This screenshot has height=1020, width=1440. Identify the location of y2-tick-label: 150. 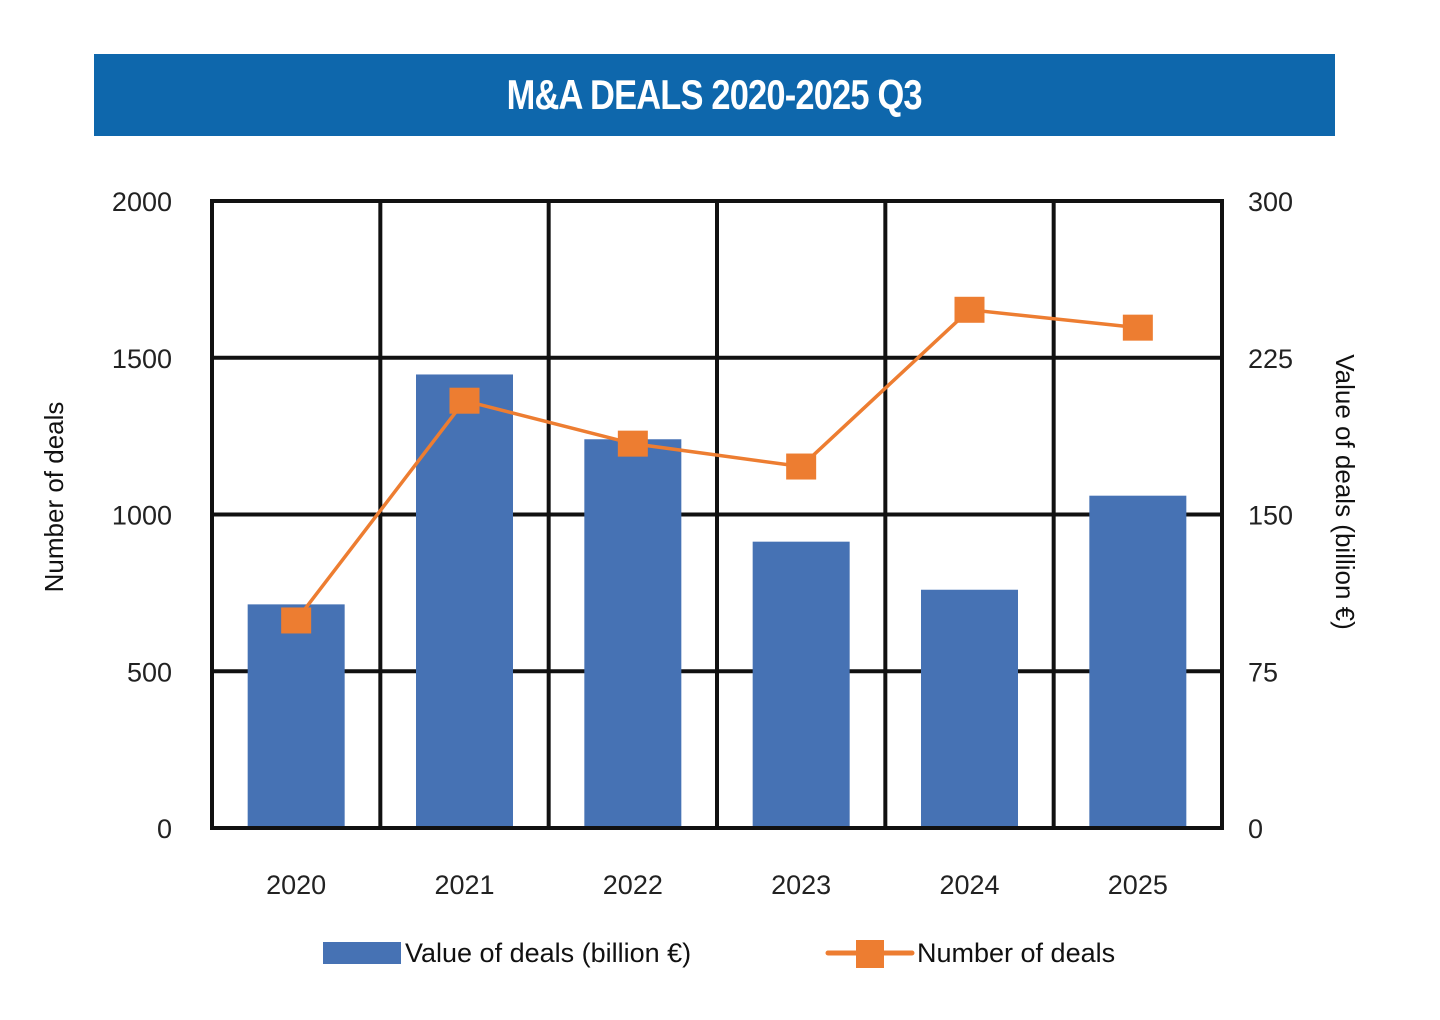
(1270, 516).